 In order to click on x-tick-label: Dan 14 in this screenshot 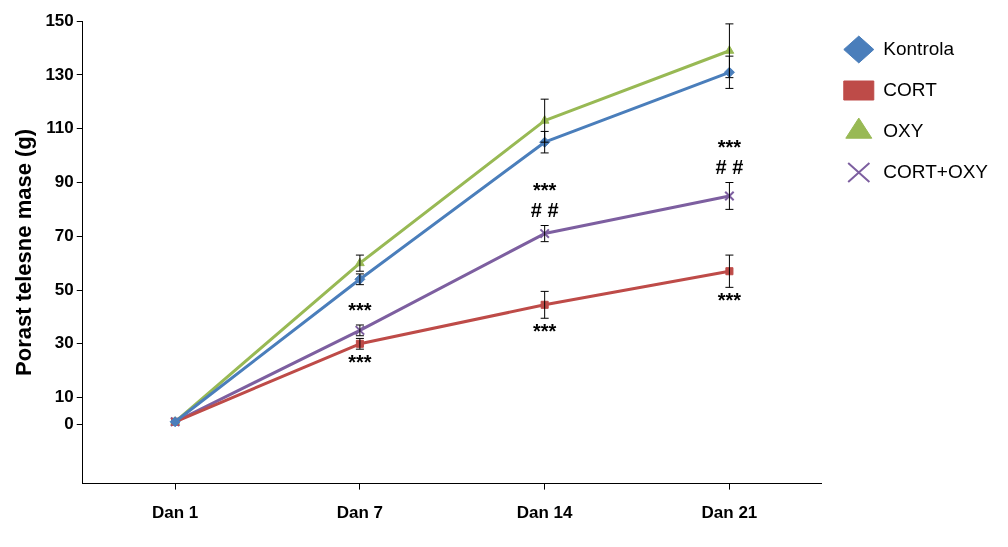, I will do `click(545, 513)`.